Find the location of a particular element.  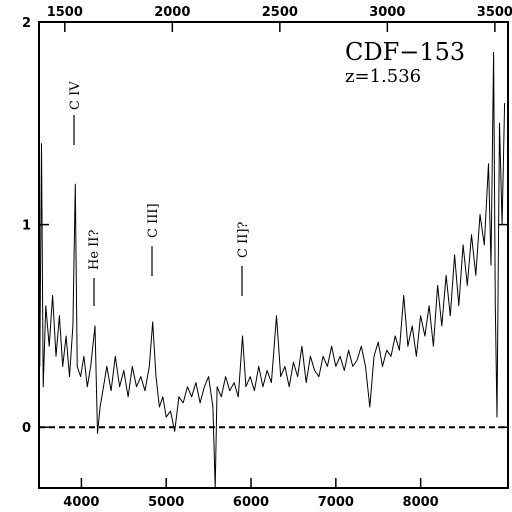

x2-tick-label: 2000 is located at coordinates (172, 12).